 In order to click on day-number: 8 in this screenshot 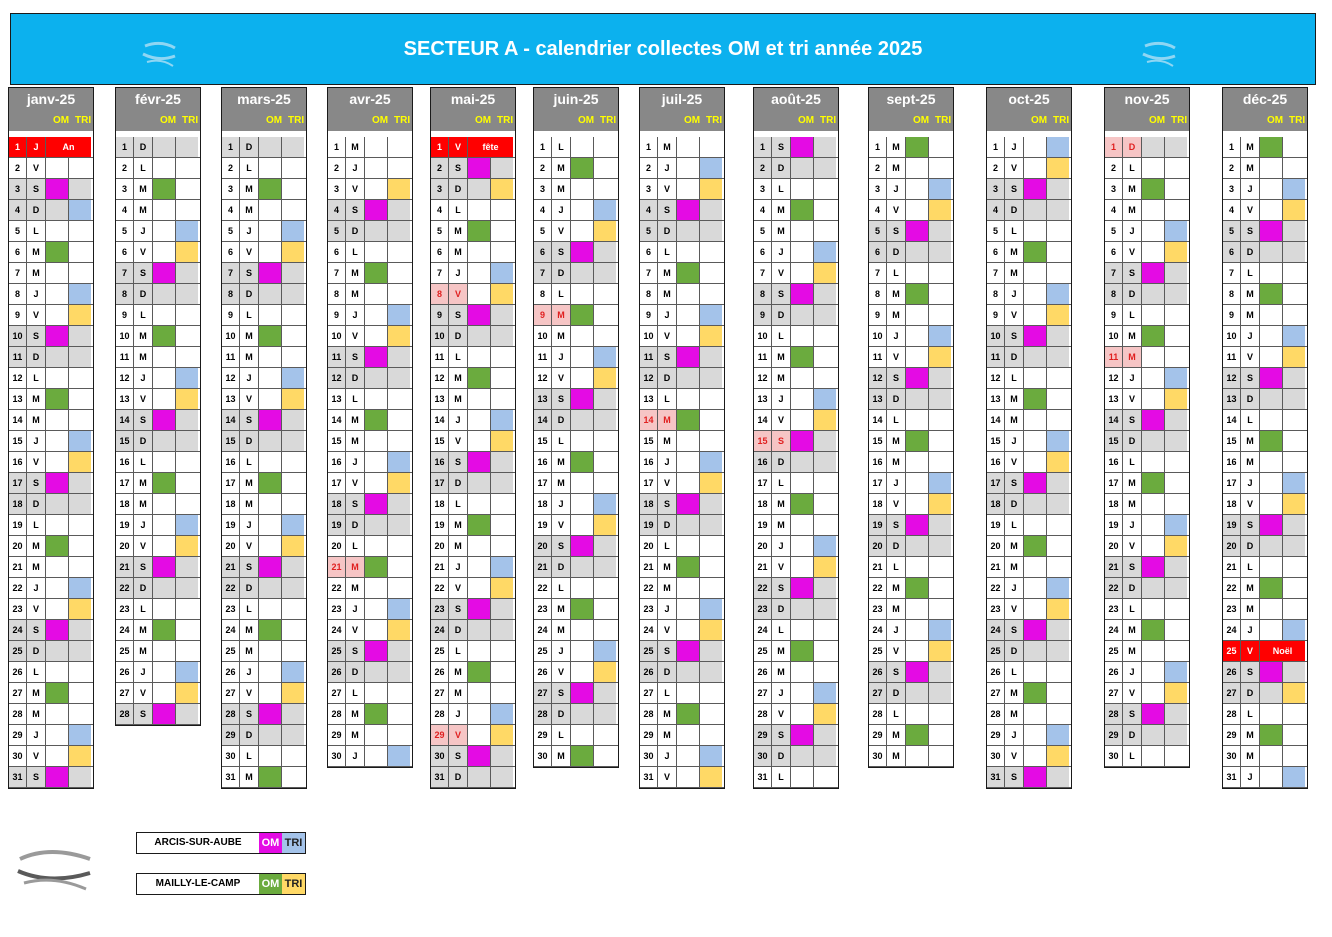, I will do `click(231, 294)`.